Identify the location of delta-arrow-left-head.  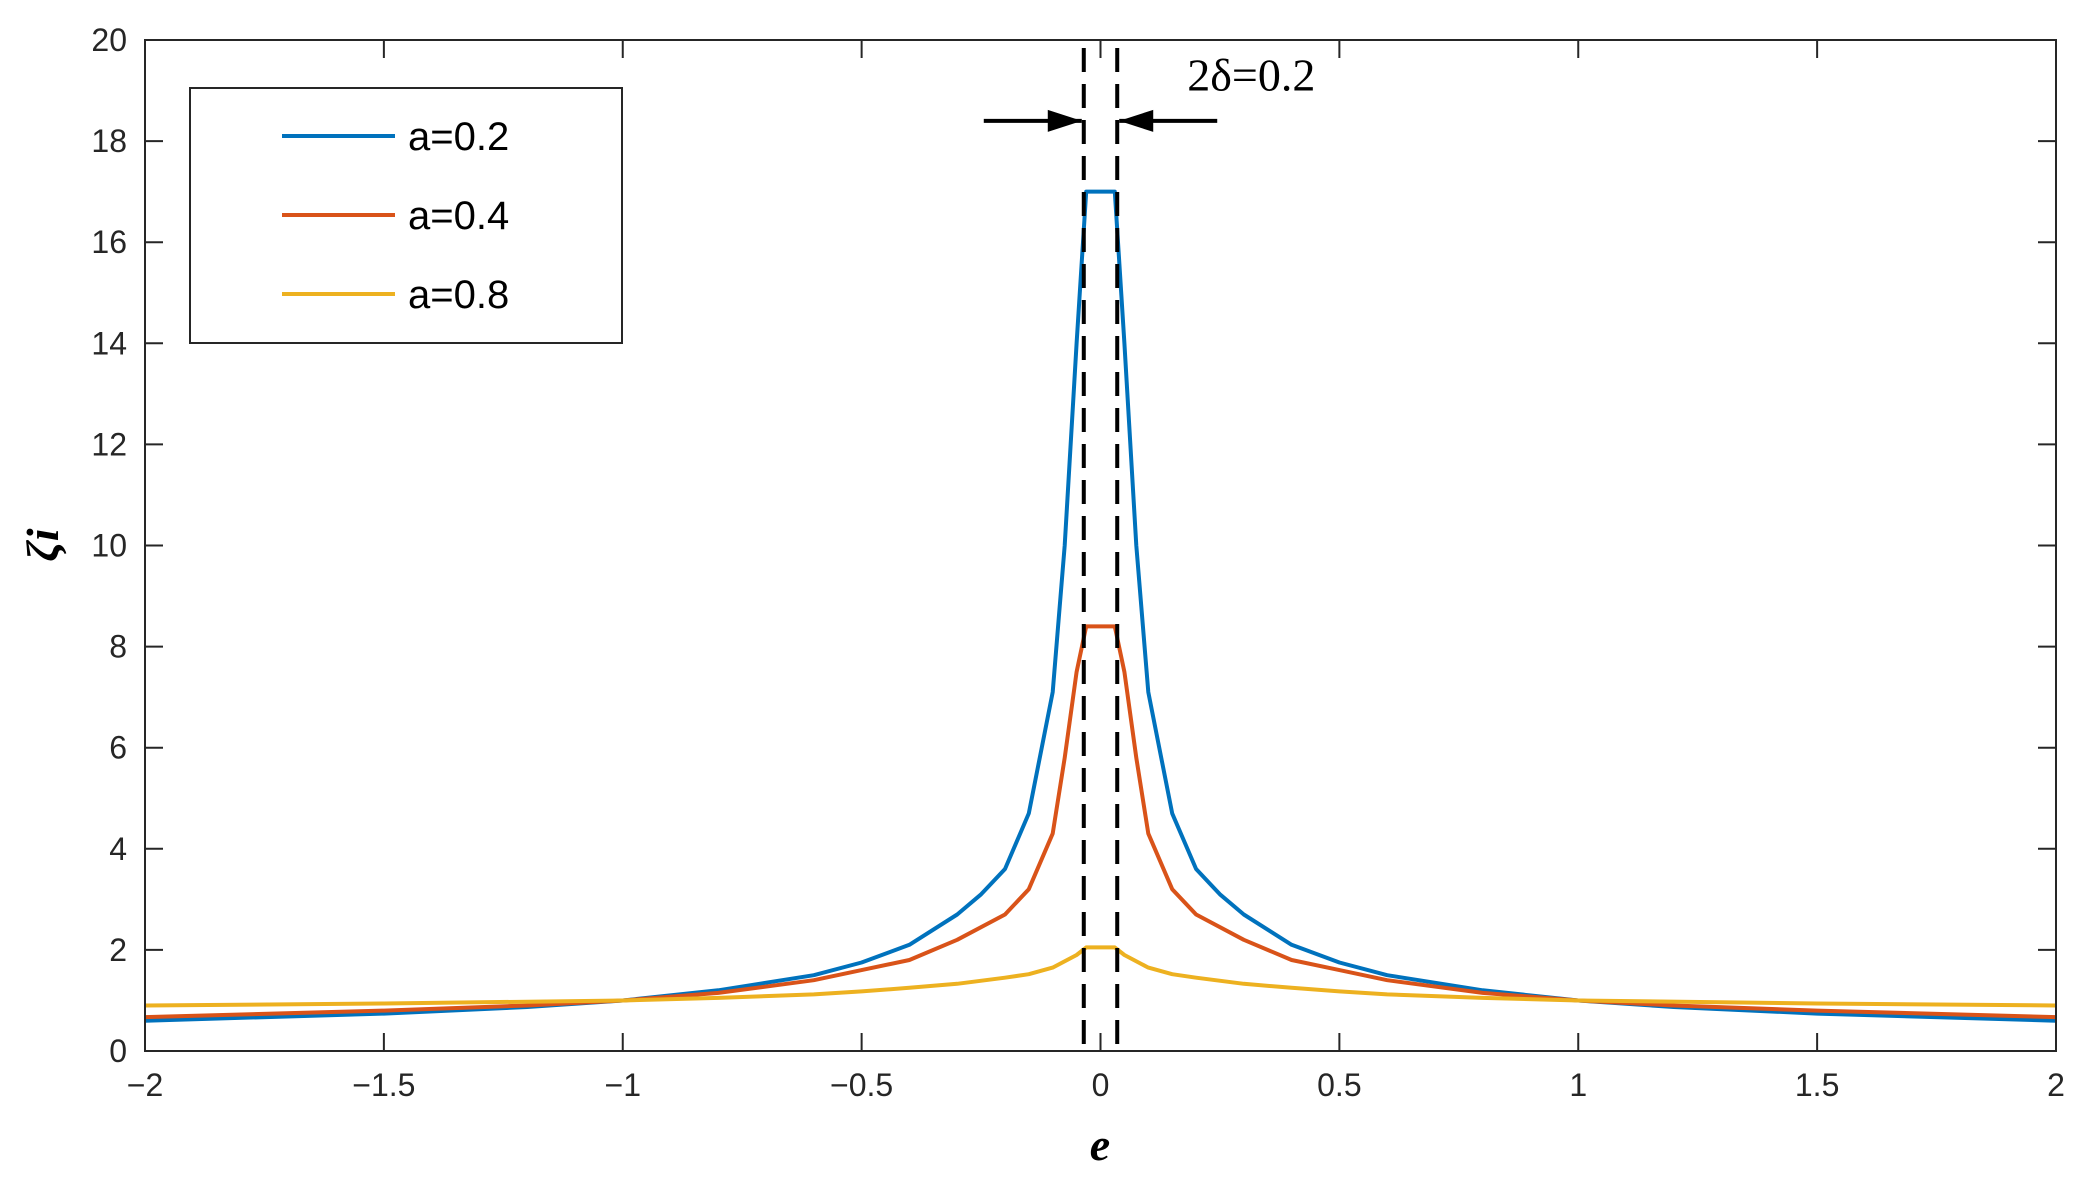
(1064, 120).